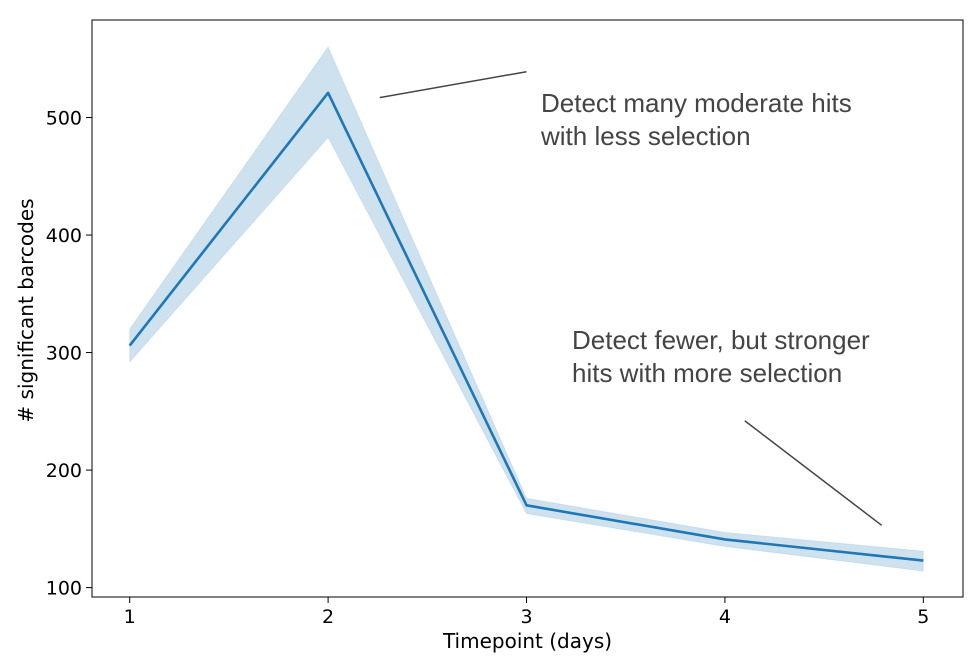 Image resolution: width=979 pixels, height=661 pixels. What do you see at coordinates (923, 617) in the screenshot?
I see `x-tick-label: 5` at bounding box center [923, 617].